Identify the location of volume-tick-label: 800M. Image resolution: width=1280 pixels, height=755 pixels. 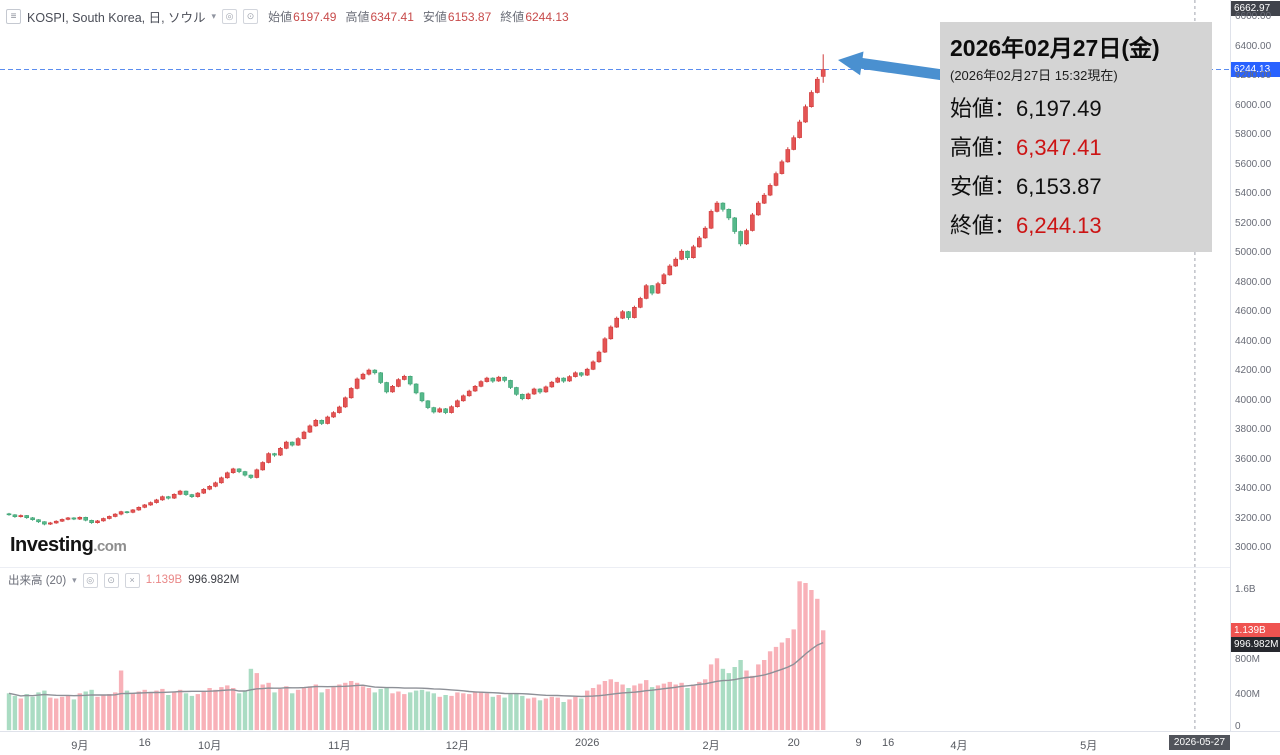
(1248, 659).